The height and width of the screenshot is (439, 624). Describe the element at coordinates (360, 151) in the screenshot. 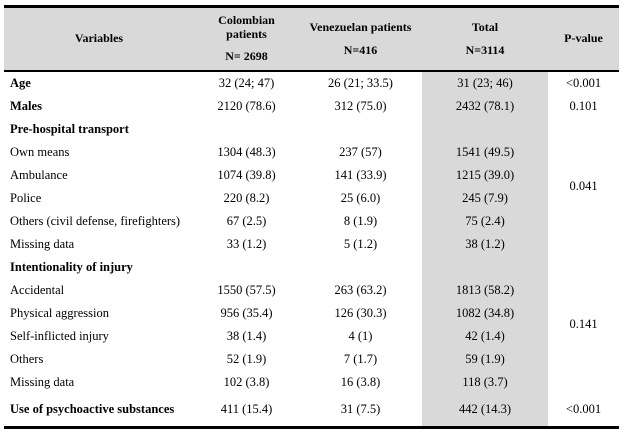

I see `venezuelan-value-cell: 237 (57)` at that location.